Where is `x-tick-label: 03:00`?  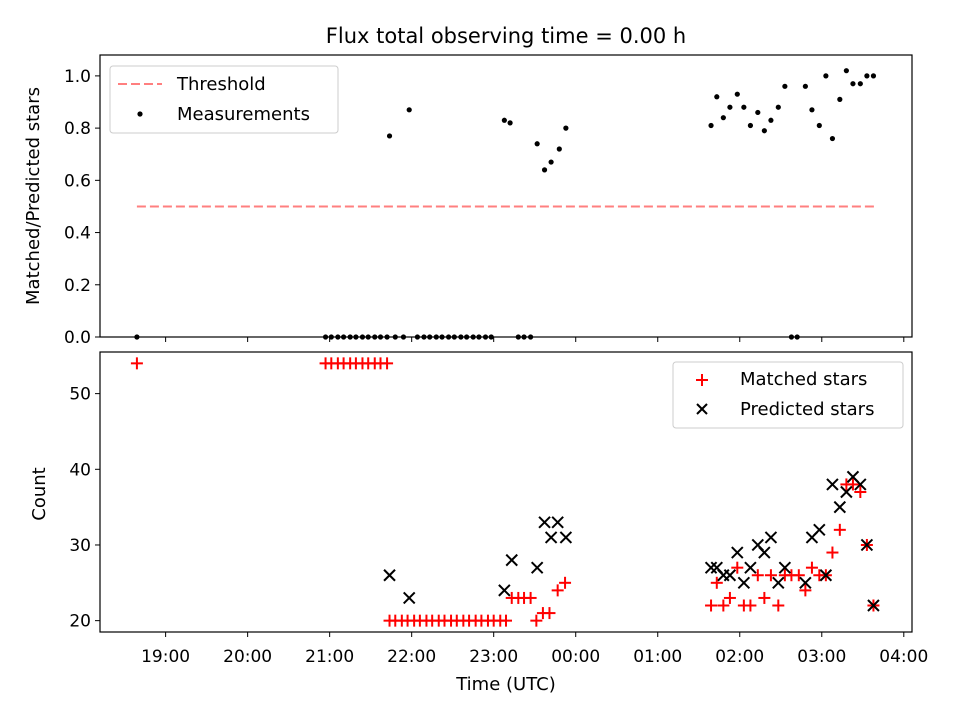 x-tick-label: 03:00 is located at coordinates (821, 657).